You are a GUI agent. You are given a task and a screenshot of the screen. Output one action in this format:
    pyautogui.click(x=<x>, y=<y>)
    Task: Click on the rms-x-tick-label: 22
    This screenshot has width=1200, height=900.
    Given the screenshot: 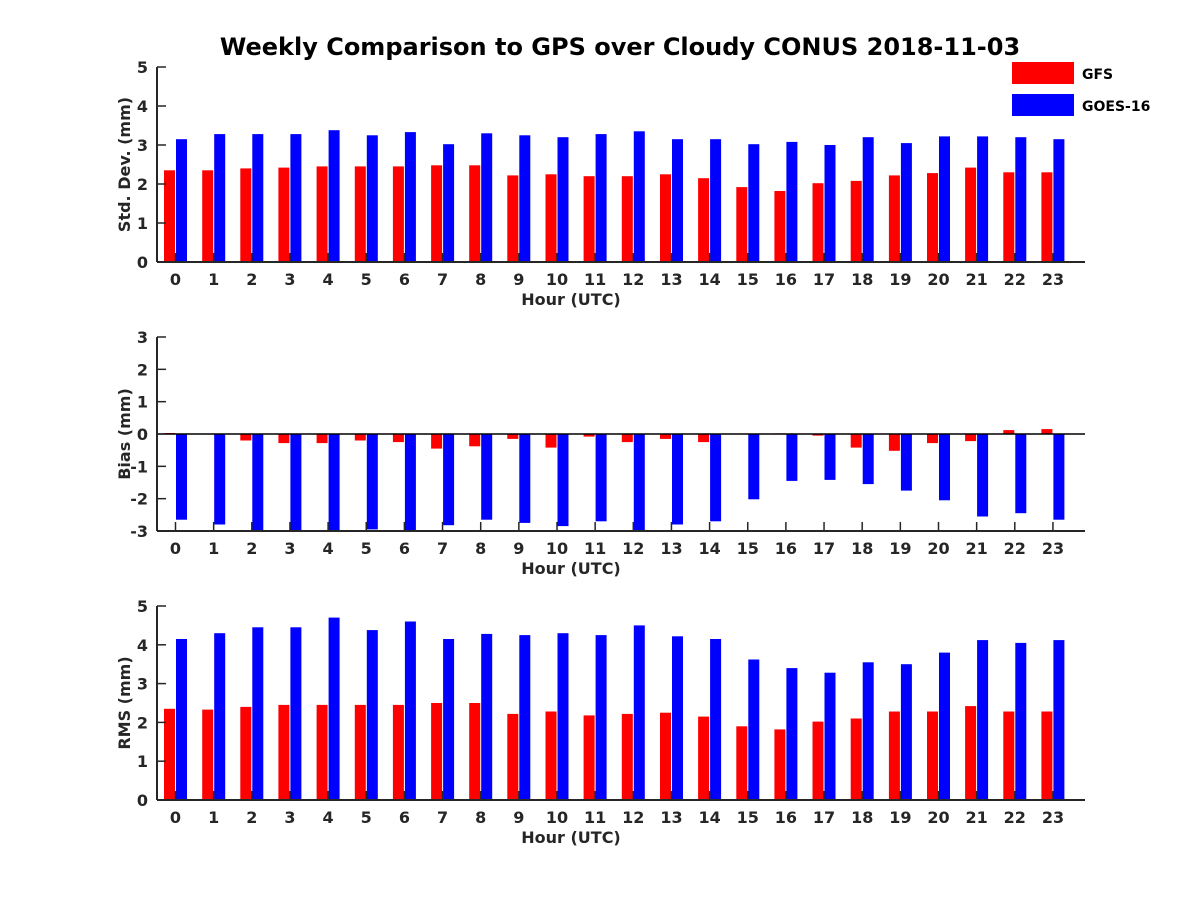 What is the action you would take?
    pyautogui.click(x=1015, y=817)
    